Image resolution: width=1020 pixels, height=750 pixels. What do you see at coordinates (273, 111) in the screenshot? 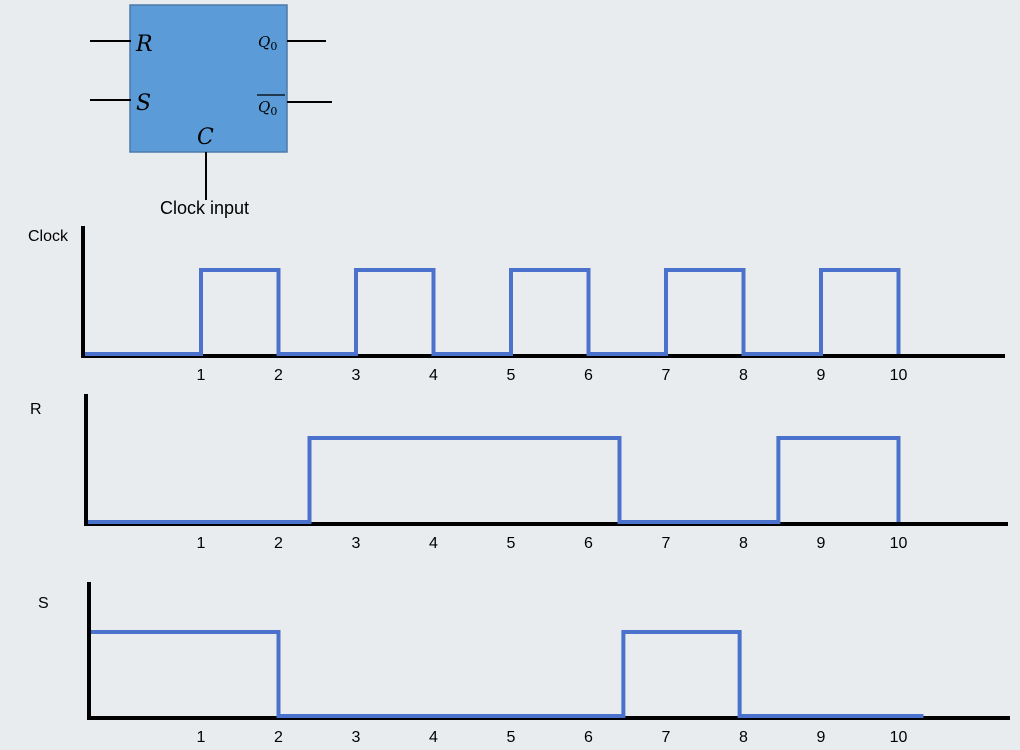
I see `qbar-output-subscript: 0` at bounding box center [273, 111].